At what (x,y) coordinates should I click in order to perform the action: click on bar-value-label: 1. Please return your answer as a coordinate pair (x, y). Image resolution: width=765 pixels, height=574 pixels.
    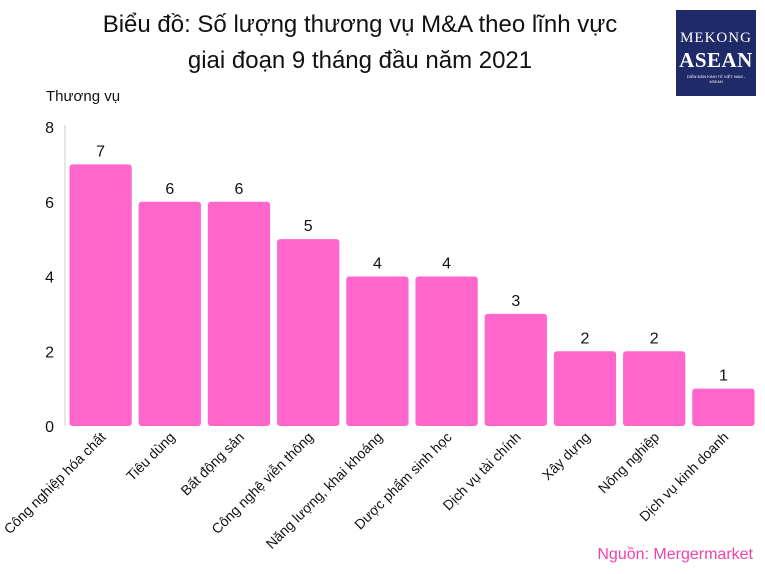
    Looking at the image, I should click on (723, 376).